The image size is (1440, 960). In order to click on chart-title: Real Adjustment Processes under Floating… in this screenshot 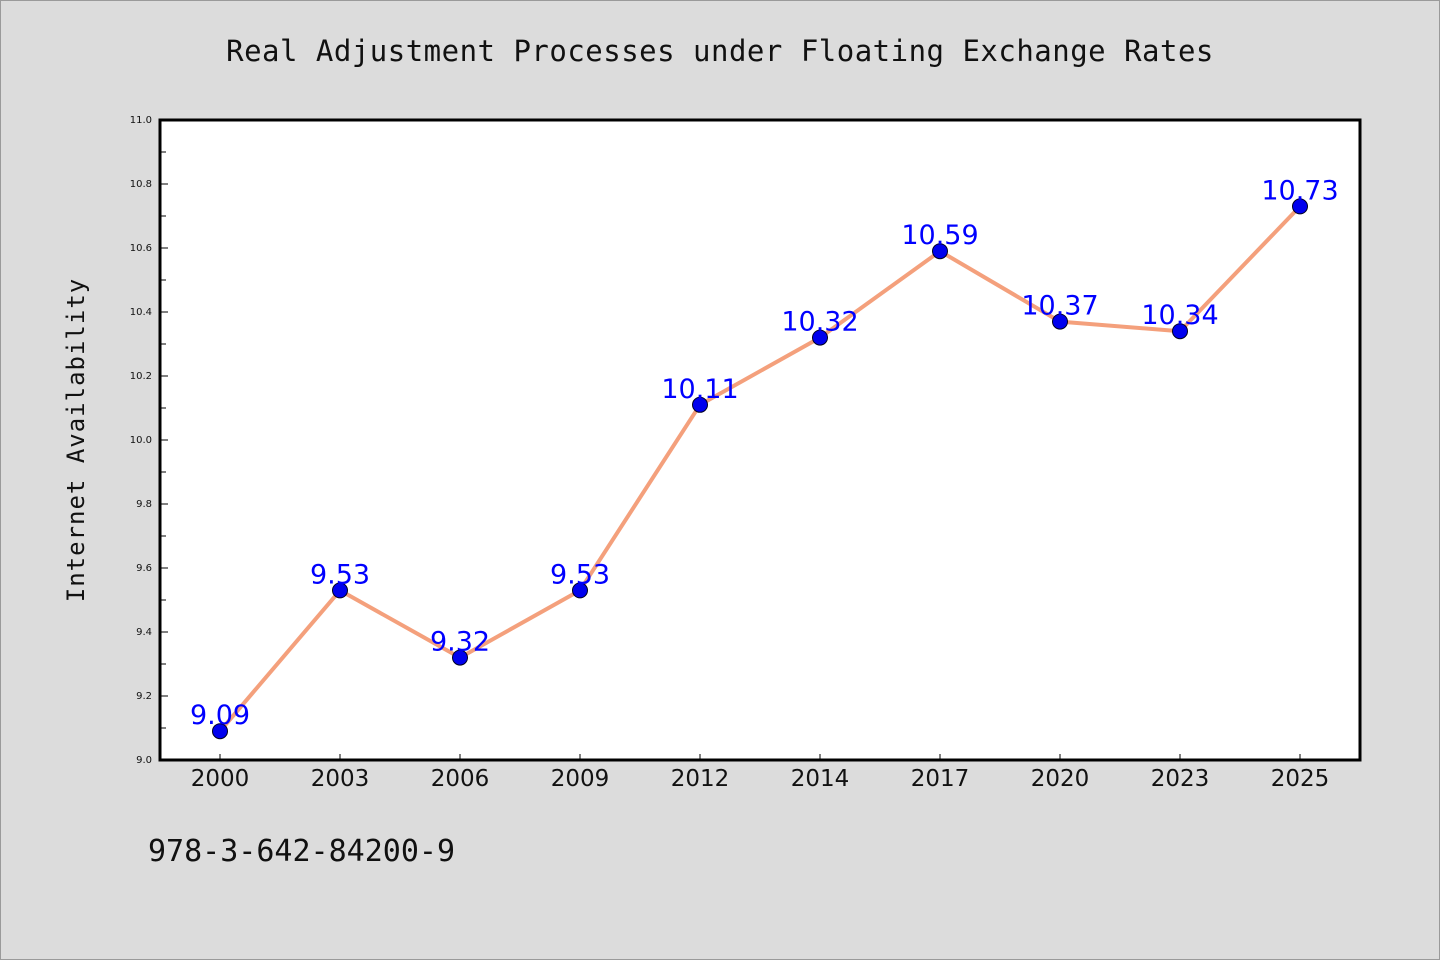, I will do `click(720, 51)`.